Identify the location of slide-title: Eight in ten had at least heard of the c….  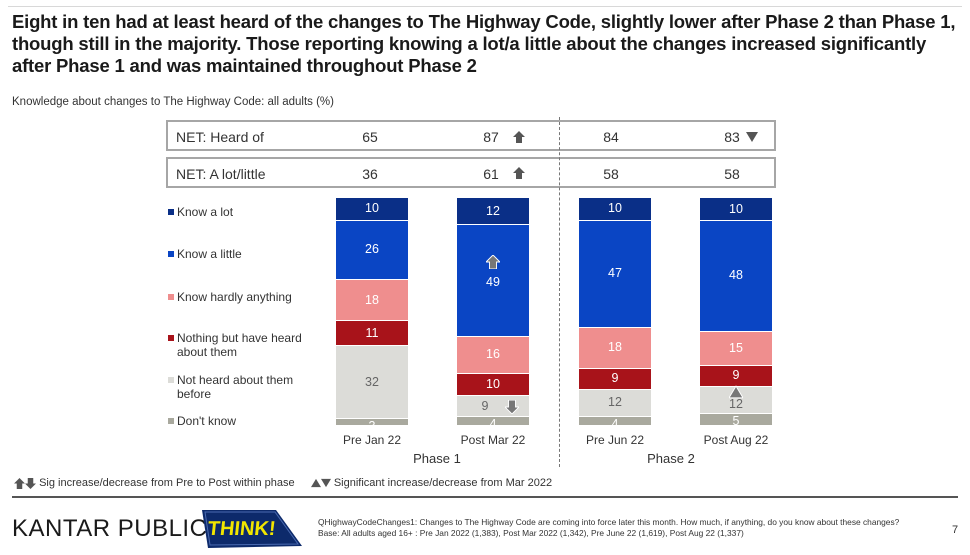
(484, 43).